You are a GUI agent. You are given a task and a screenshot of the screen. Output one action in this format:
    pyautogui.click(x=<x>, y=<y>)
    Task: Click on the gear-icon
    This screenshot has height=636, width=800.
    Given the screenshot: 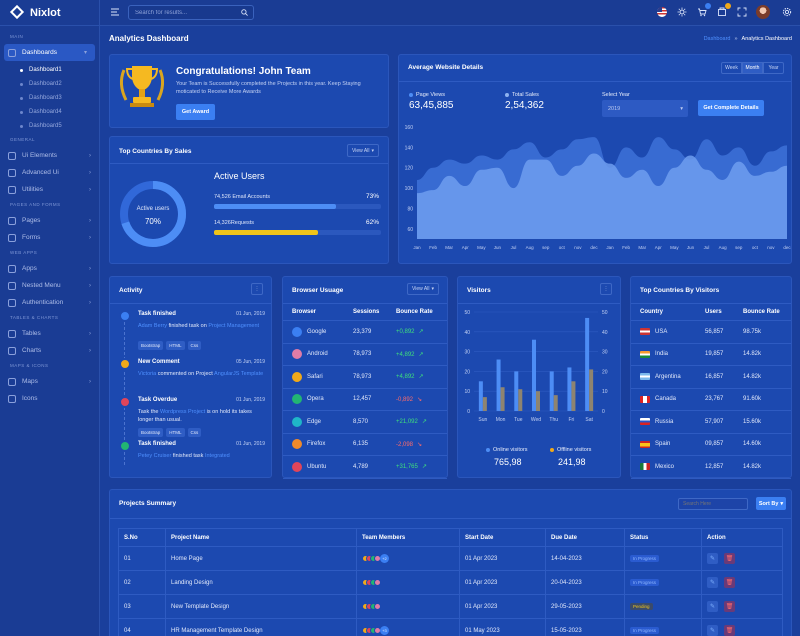 What is the action you would take?
    pyautogui.click(x=787, y=12)
    